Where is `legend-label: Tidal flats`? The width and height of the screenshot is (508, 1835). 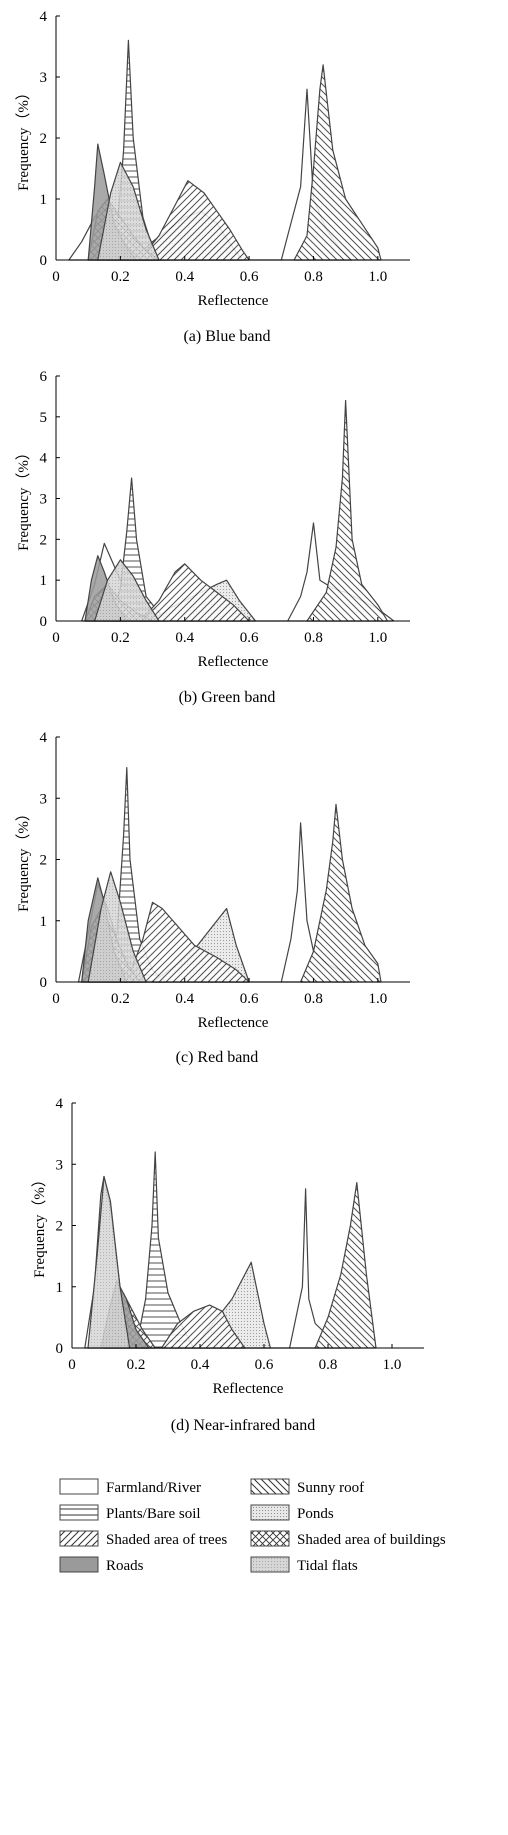 legend-label: Tidal flats is located at coordinates (327, 1566).